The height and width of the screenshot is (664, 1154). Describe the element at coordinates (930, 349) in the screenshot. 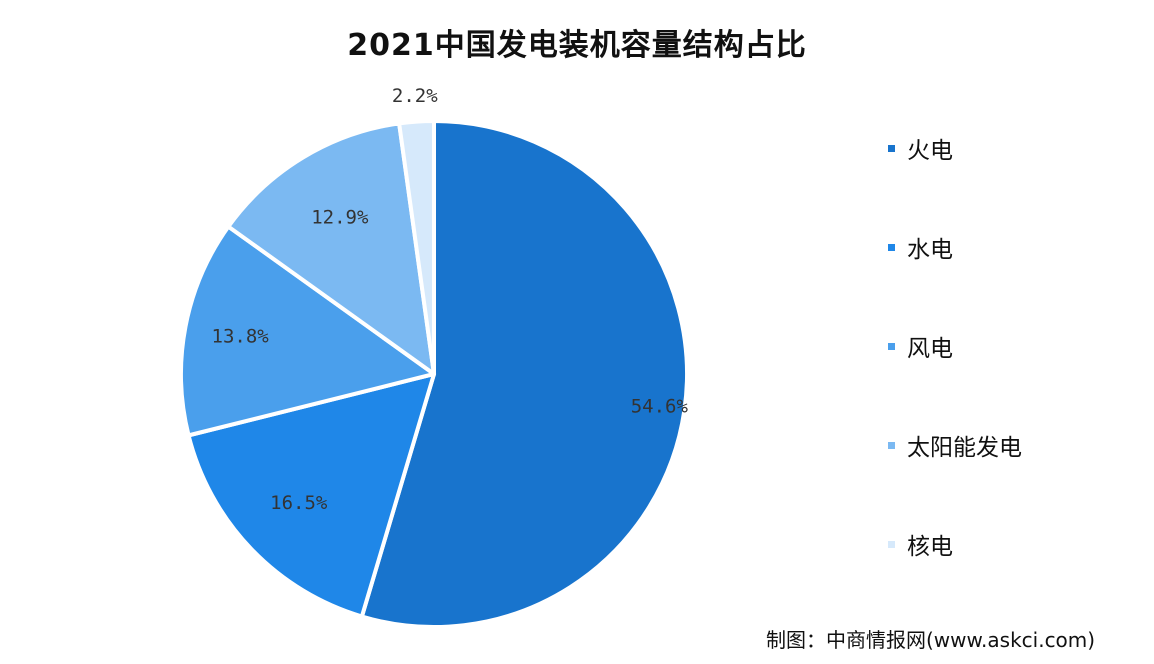

I see `legend-label-wind: 风电` at that location.